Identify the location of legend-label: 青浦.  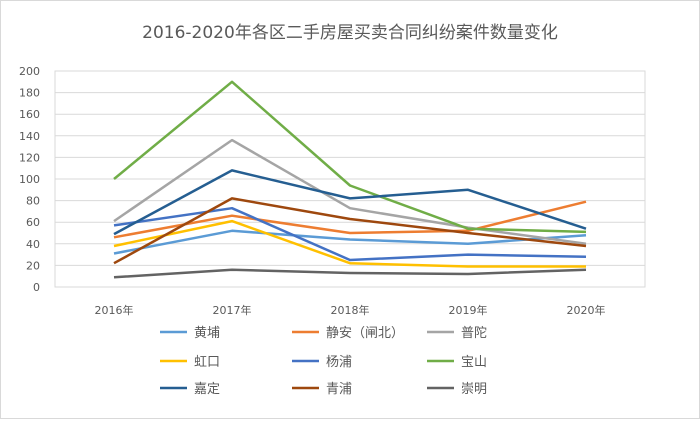
(339, 389).